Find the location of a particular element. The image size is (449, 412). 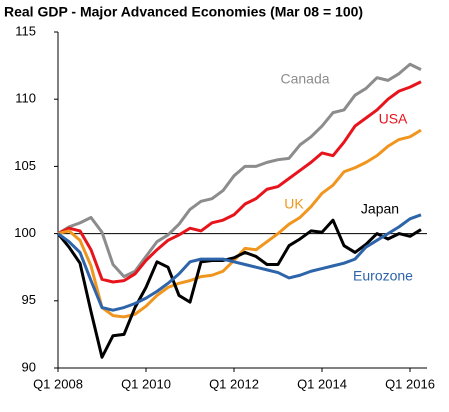

y-tick-label: 115 is located at coordinates (25, 30).